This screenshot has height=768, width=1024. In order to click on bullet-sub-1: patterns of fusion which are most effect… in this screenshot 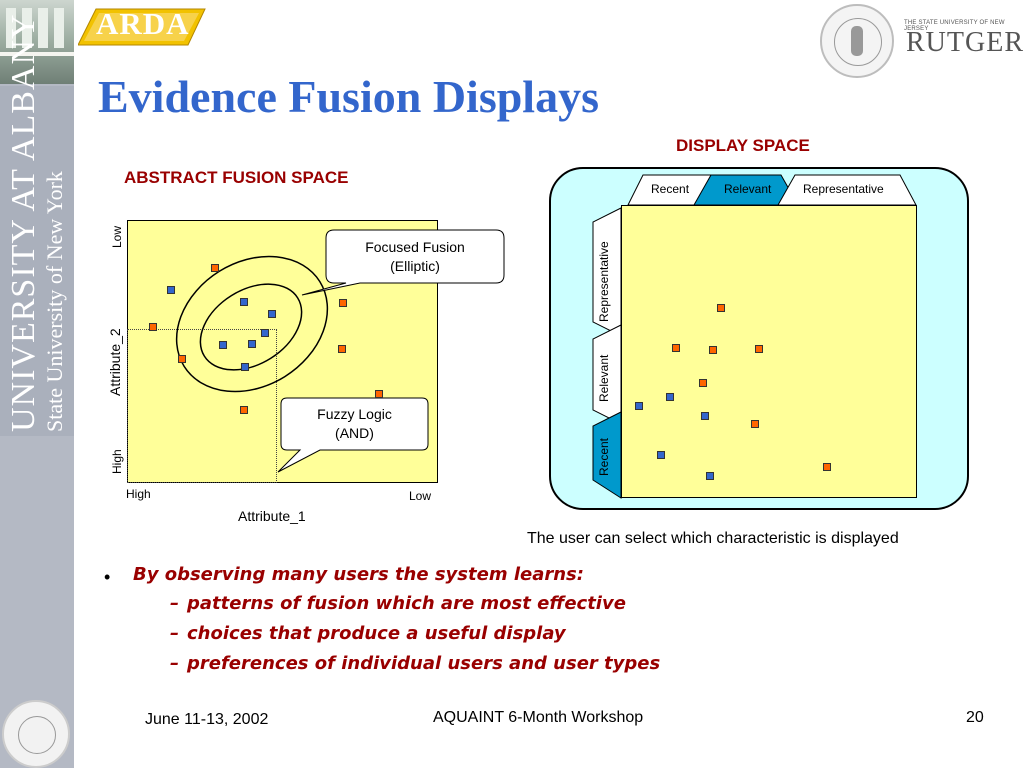, I will do `click(406, 603)`.